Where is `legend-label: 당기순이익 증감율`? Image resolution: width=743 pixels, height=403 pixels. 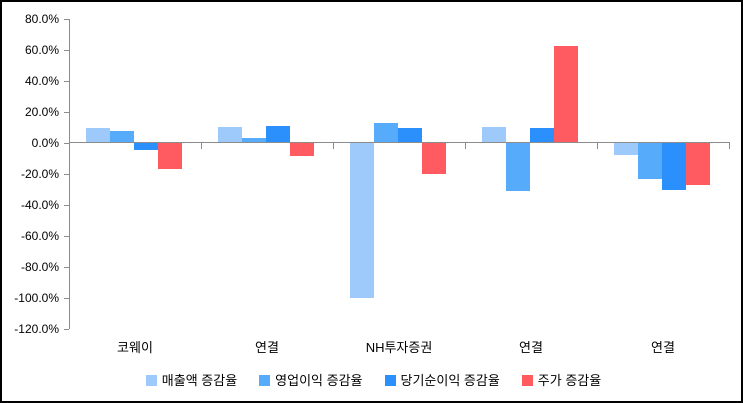
legend-label: 당기순이익 증감율 is located at coordinates (450, 380).